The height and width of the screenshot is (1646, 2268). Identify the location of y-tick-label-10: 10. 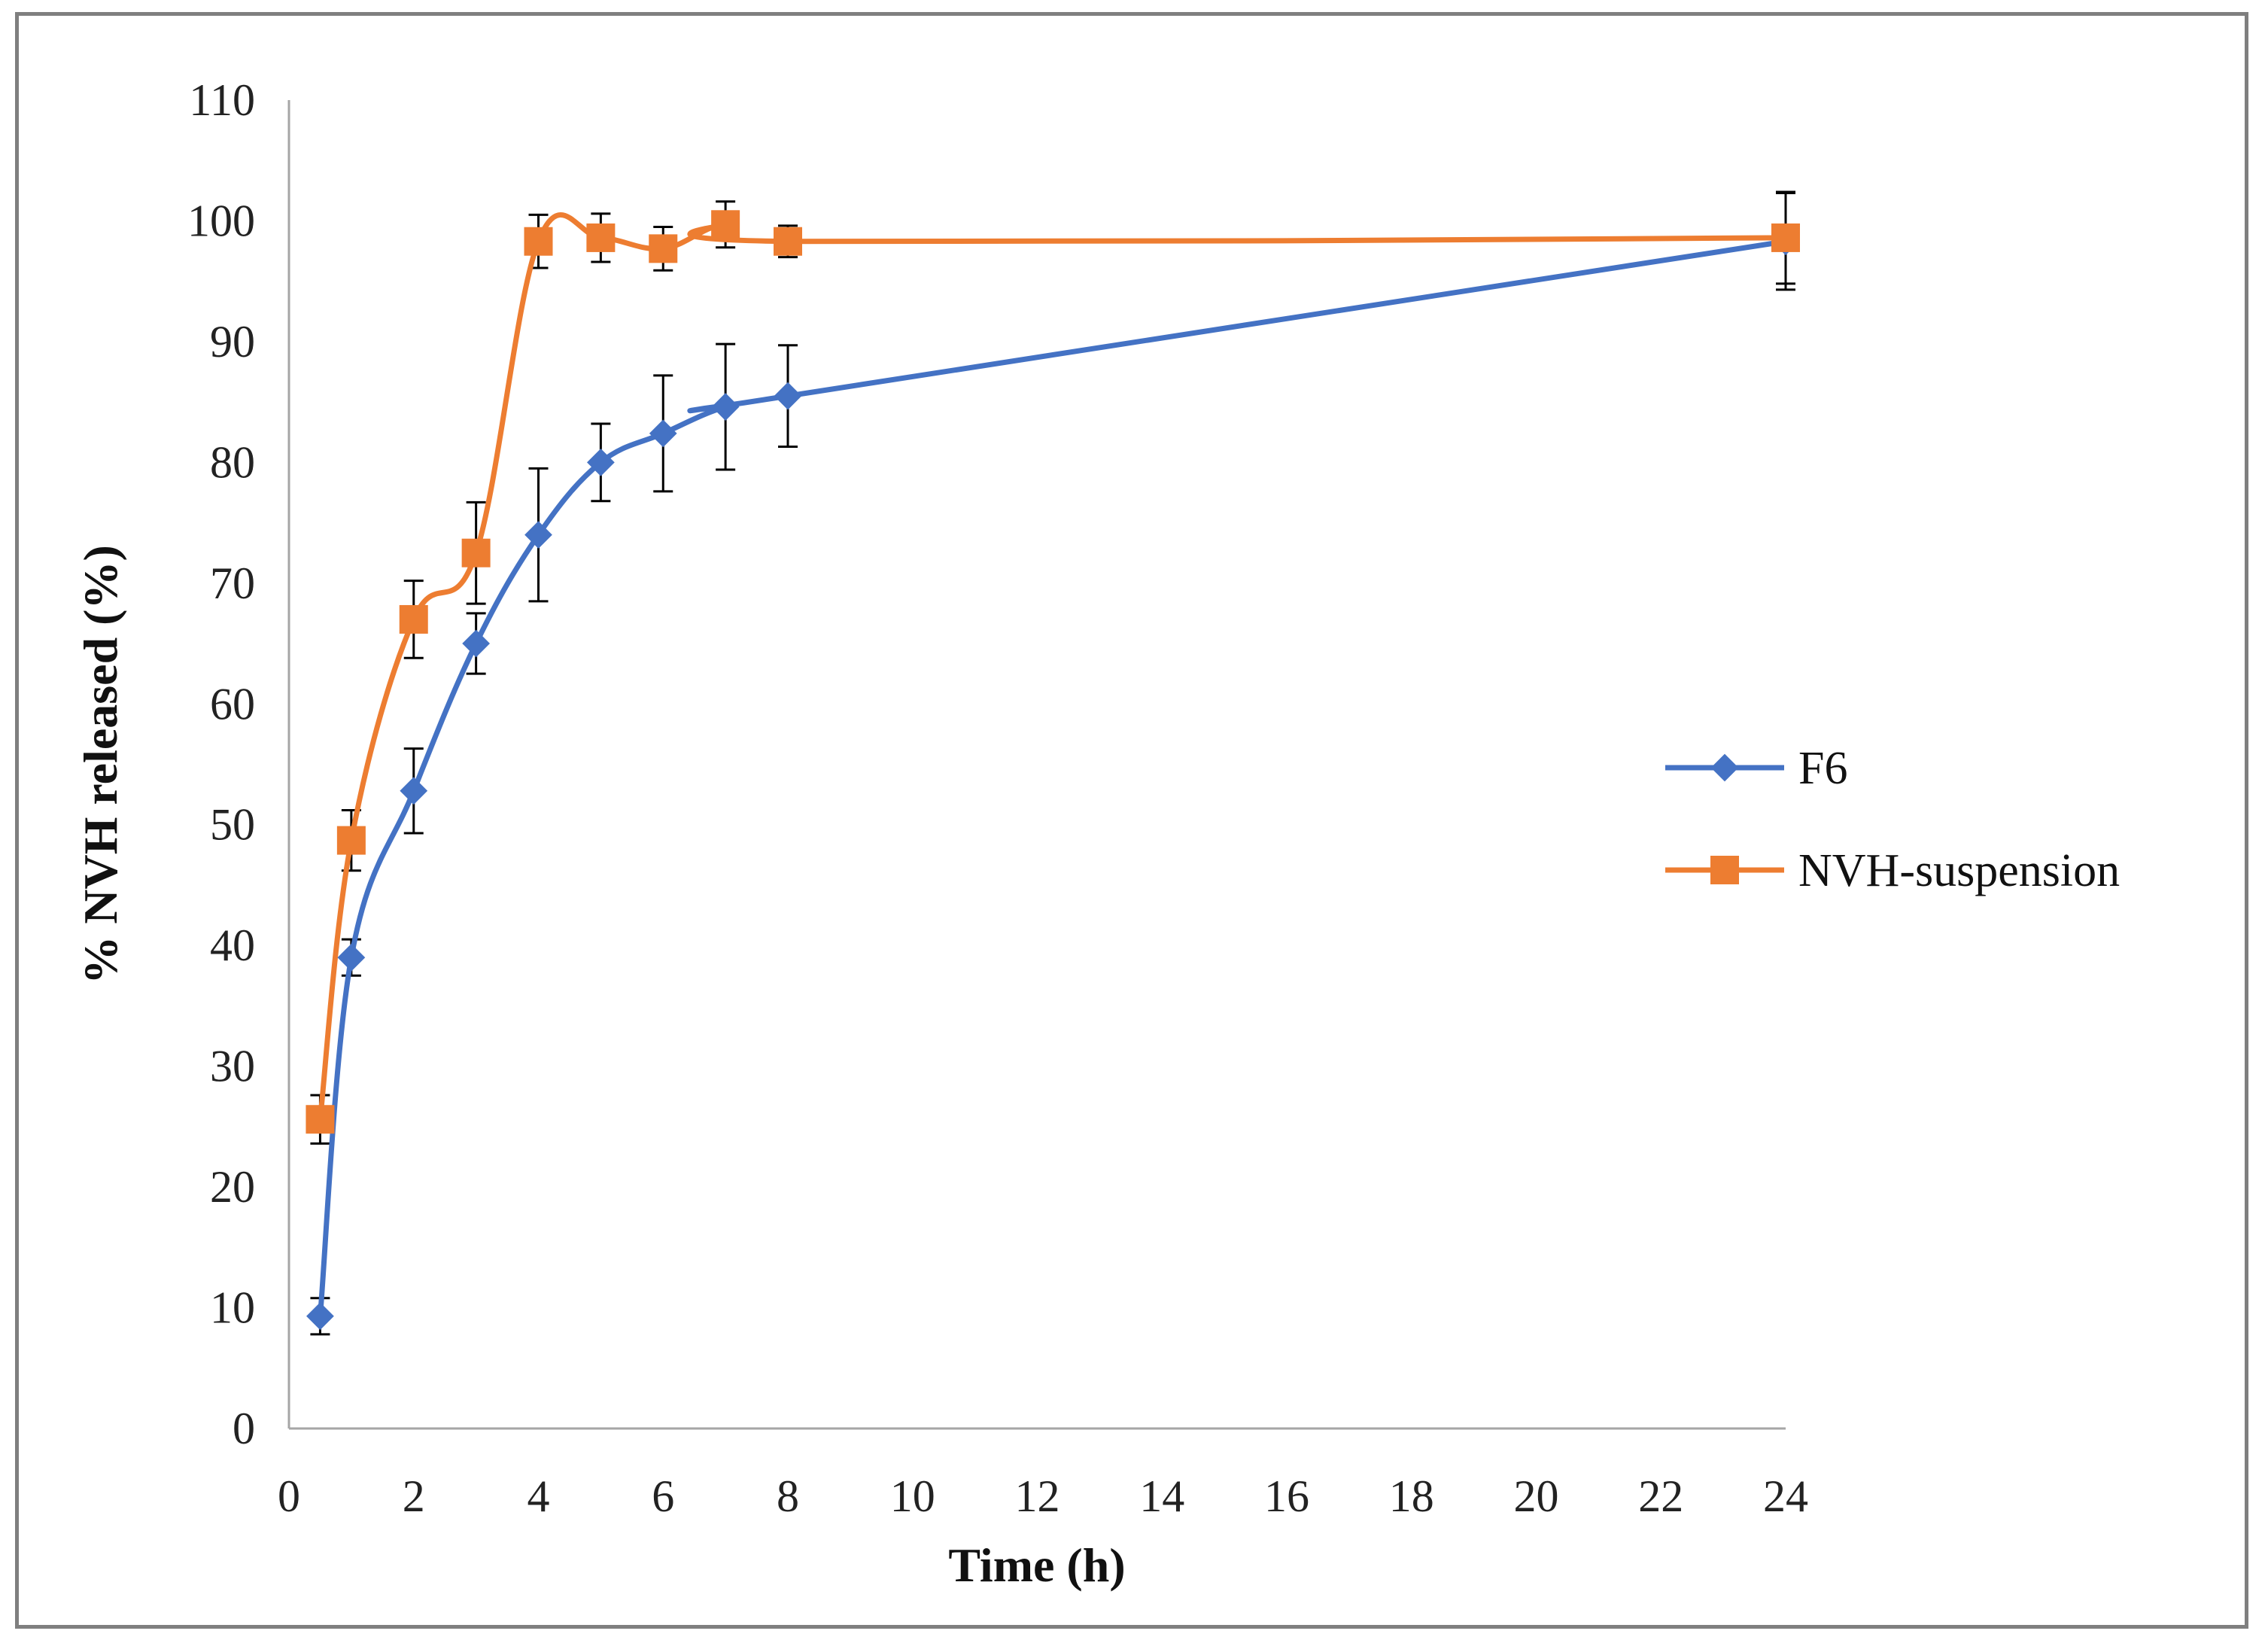
(233, 1308).